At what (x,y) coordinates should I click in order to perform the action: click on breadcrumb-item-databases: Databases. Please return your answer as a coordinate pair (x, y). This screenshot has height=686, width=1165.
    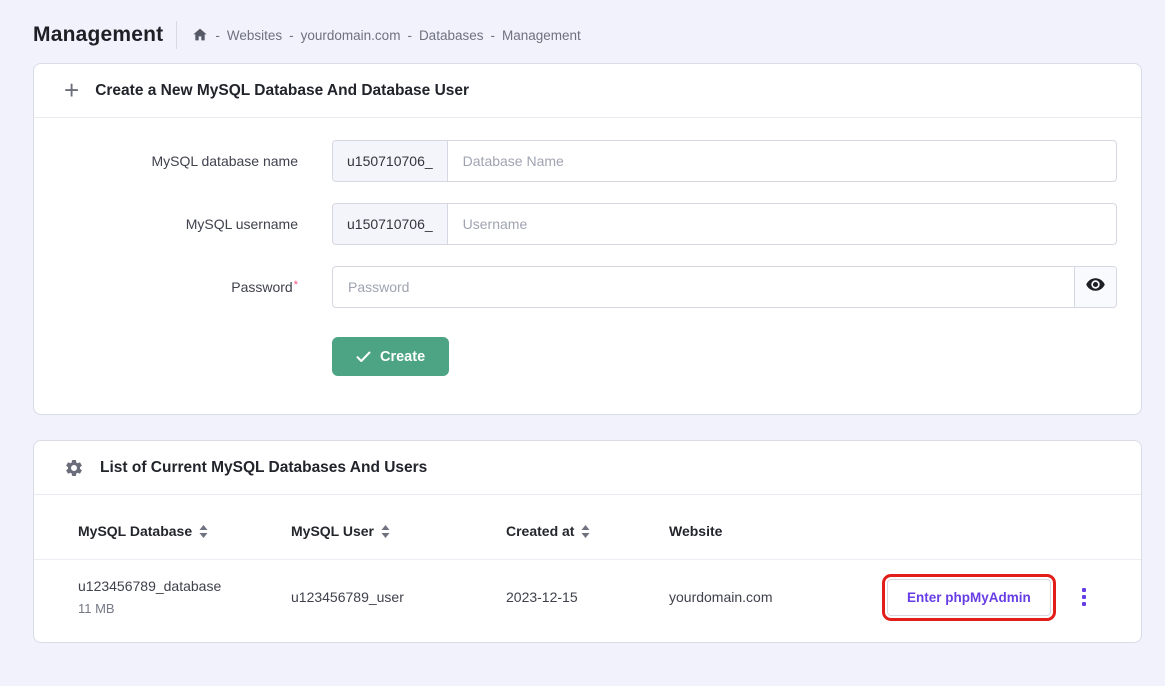
    Looking at the image, I should click on (451, 35).